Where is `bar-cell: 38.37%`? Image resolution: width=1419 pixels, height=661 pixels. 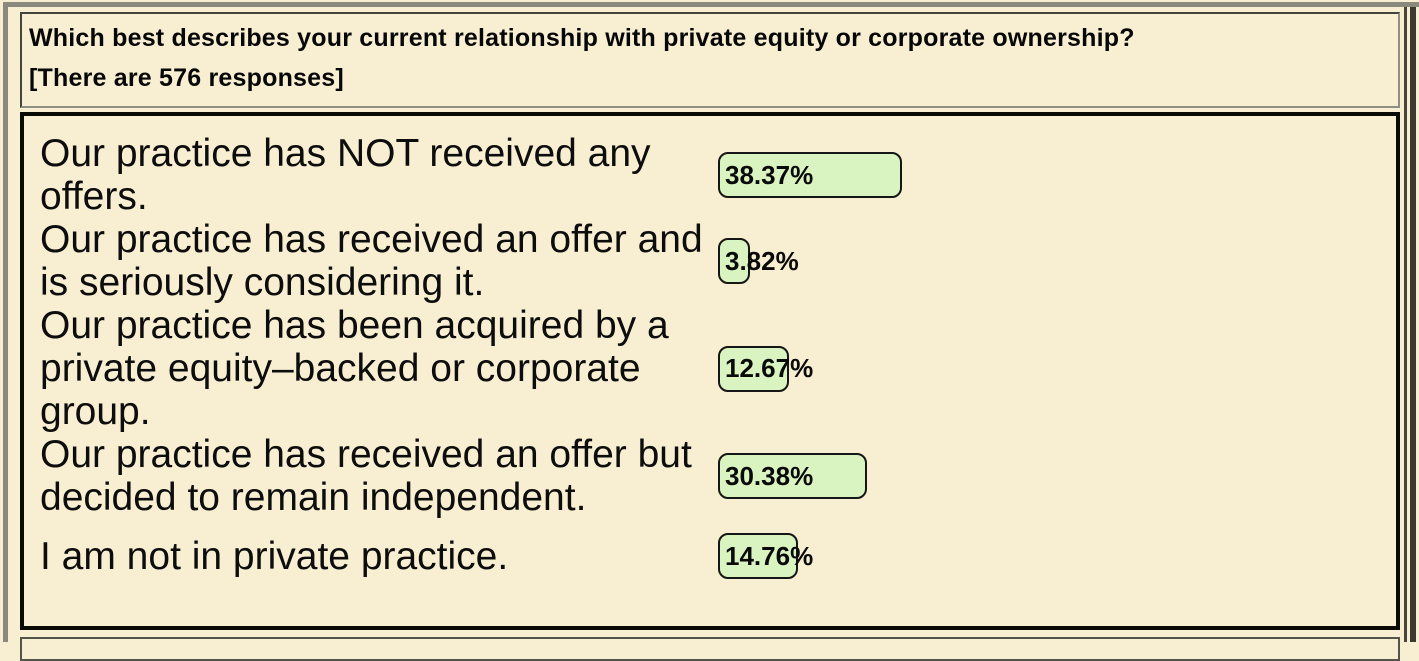
bar-cell: 38.37% is located at coordinates (810, 175).